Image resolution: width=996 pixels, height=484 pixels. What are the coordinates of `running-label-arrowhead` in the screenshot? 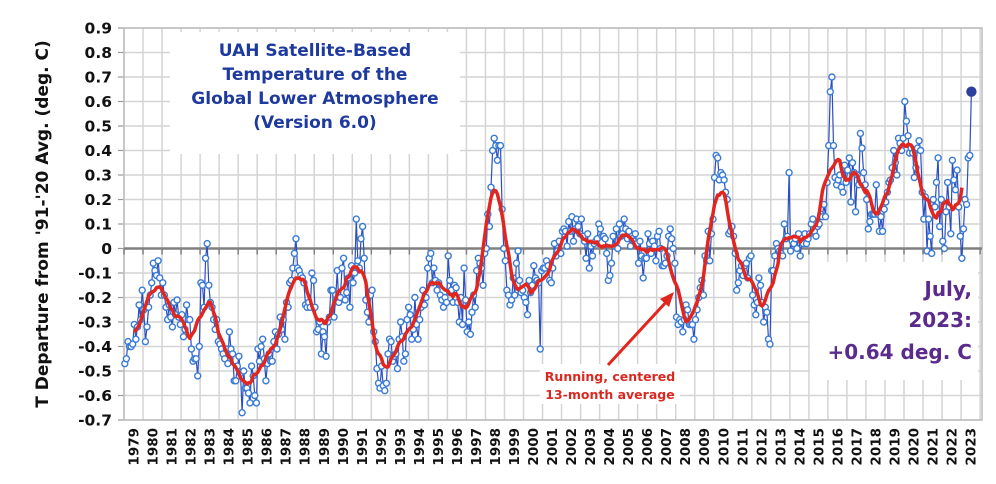 It's located at (667, 299).